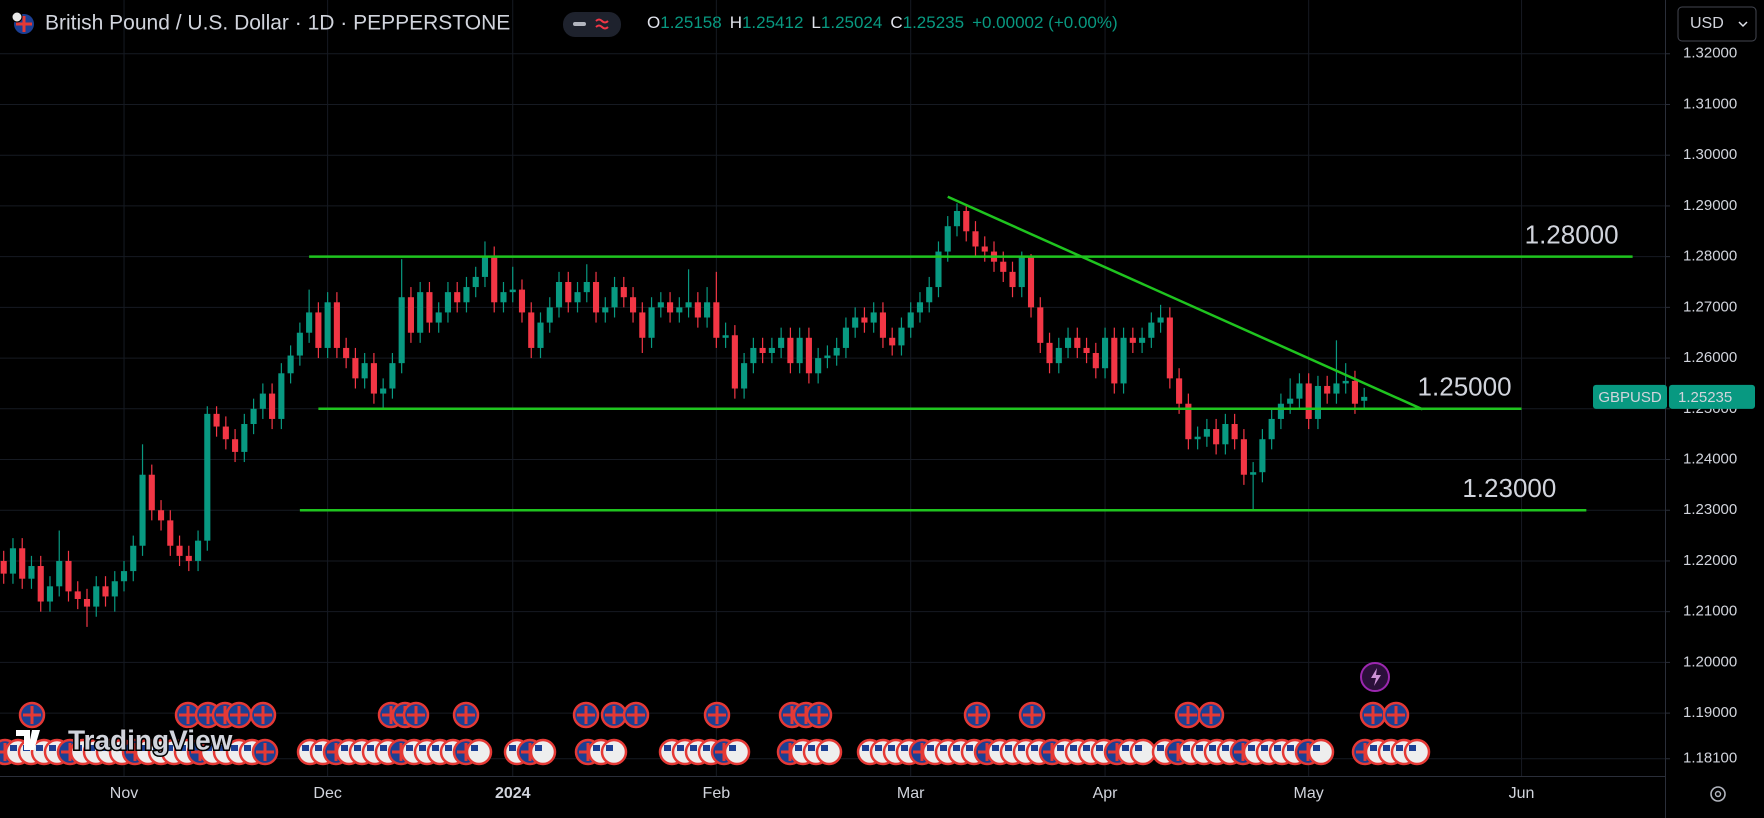 This screenshot has width=1764, height=818. I want to click on y-tick-label: 1.19000, so click(1710, 712).